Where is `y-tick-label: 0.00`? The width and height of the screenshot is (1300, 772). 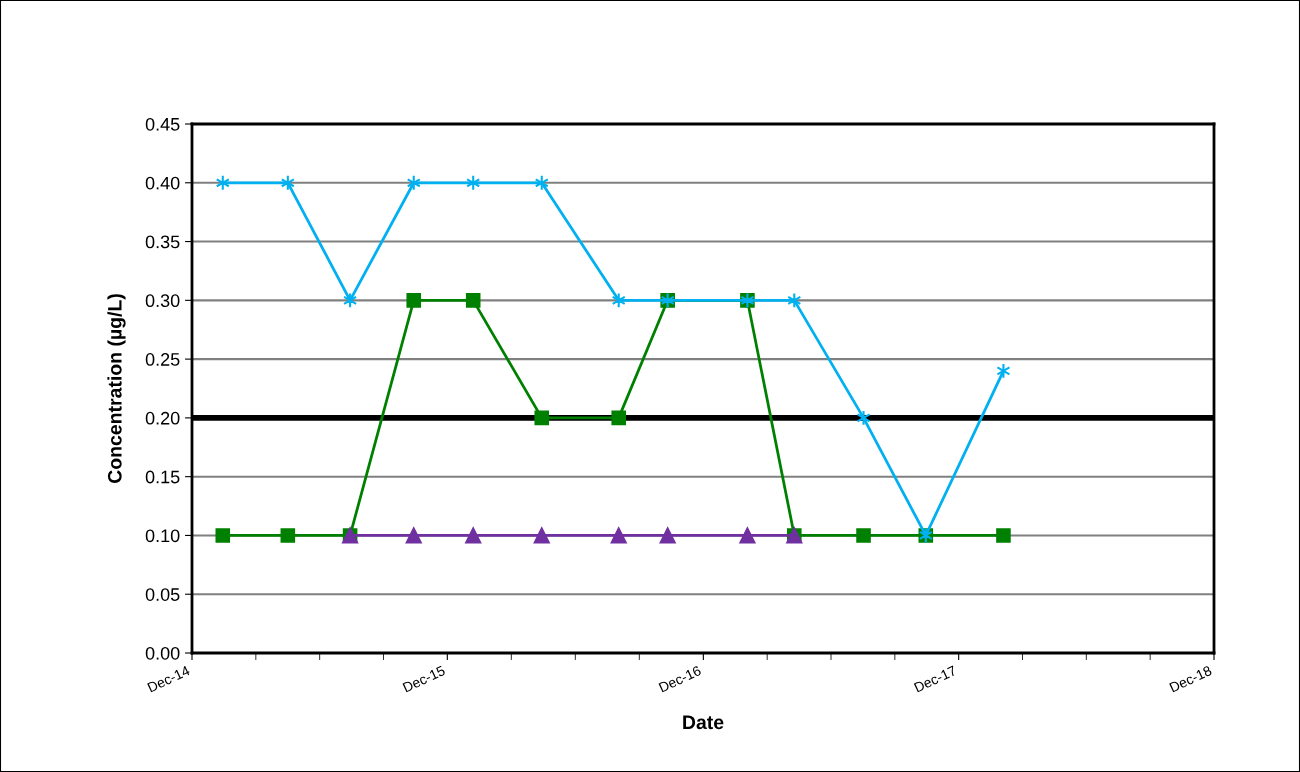 y-tick-label: 0.00 is located at coordinates (162, 653).